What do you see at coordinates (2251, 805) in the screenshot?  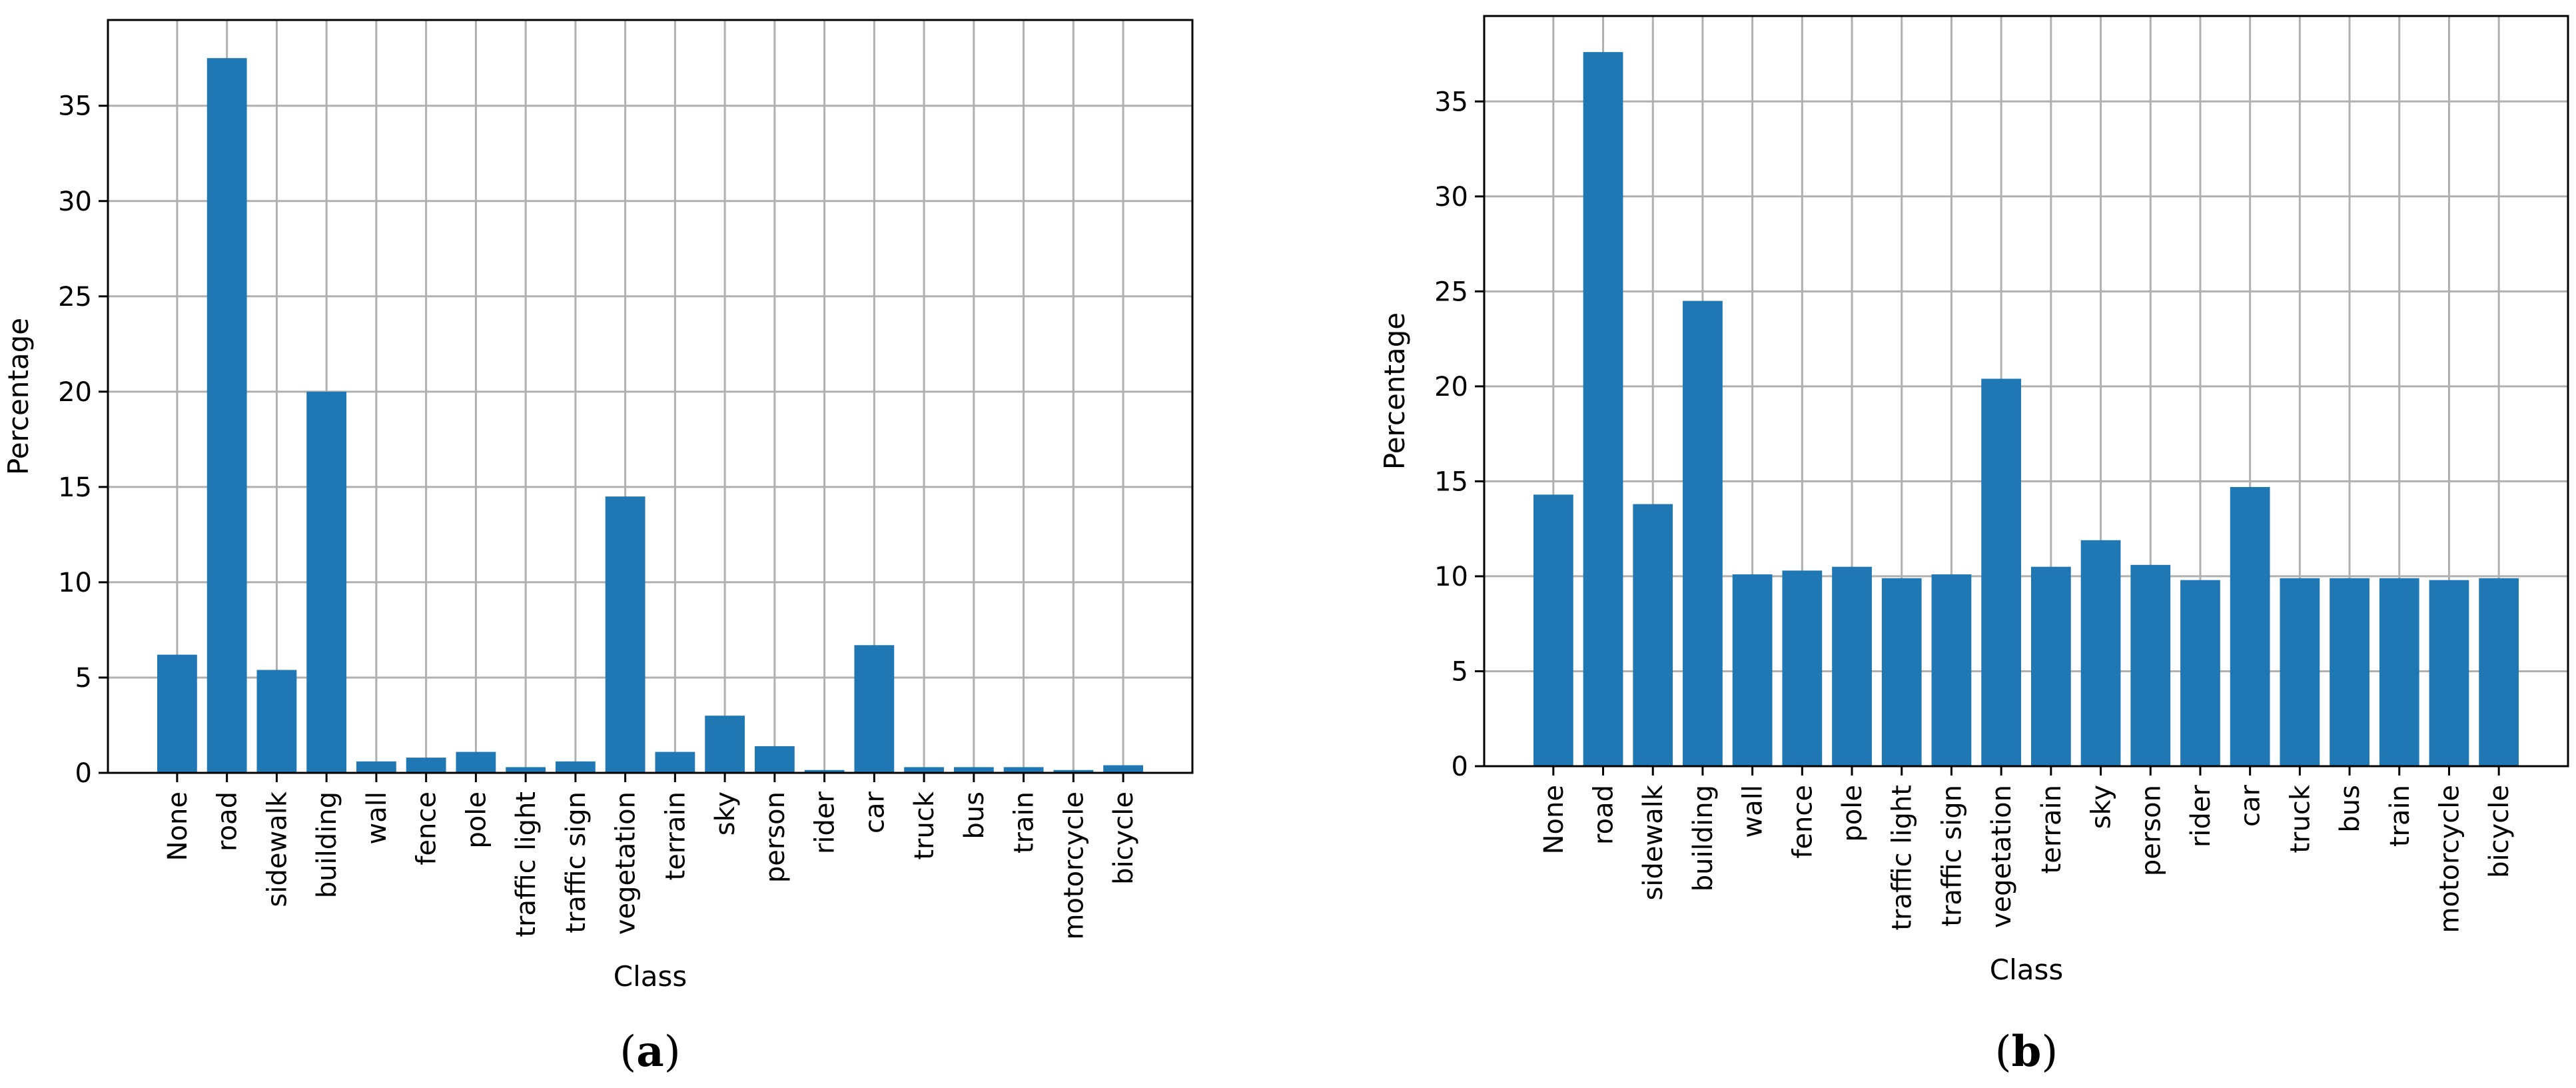 I see `x-tick-label: car` at bounding box center [2251, 805].